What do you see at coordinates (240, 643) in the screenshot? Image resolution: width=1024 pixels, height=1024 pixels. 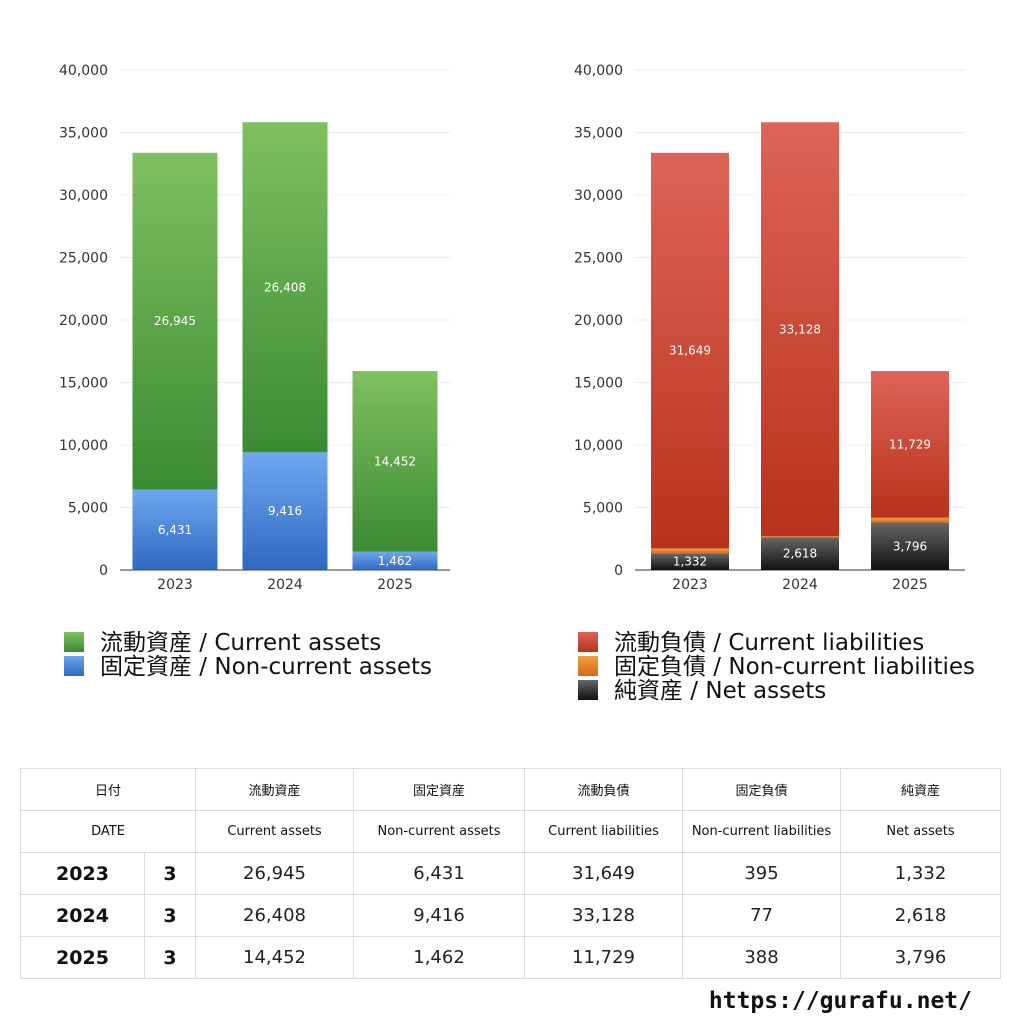 I see `legend-label: 流動資産 / Current assets` at bounding box center [240, 643].